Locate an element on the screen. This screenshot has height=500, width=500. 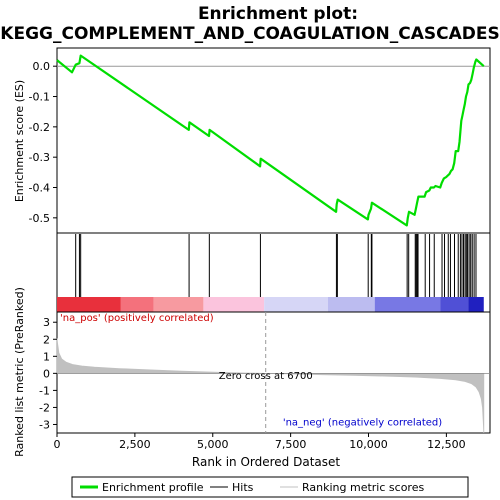
es-axis-label: Enrichment score (ES) is located at coordinates (19, 141).